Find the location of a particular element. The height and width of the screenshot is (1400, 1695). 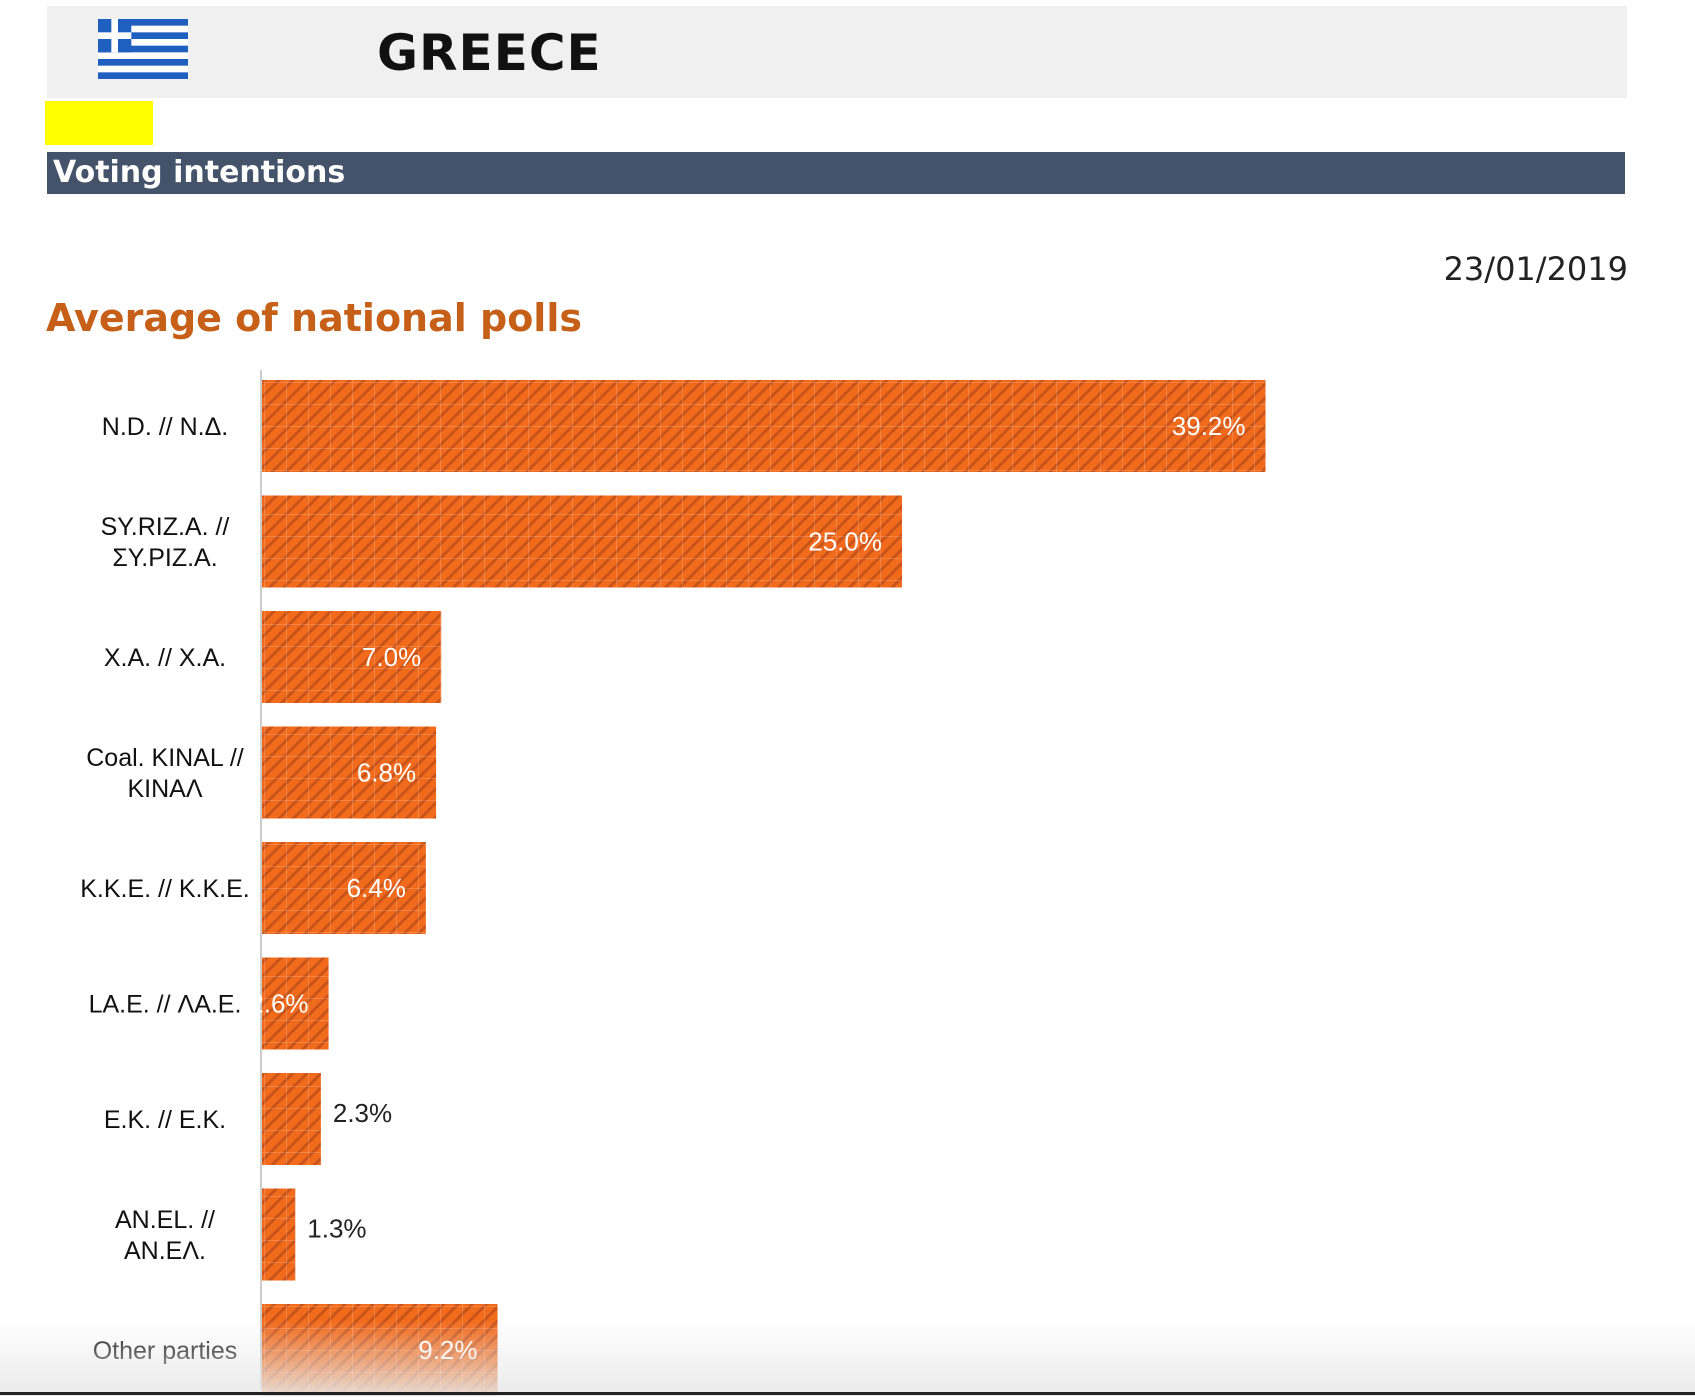

category-label-1: SY.RIZ.A. //ΣY.PIZ.A. is located at coordinates (165, 542).